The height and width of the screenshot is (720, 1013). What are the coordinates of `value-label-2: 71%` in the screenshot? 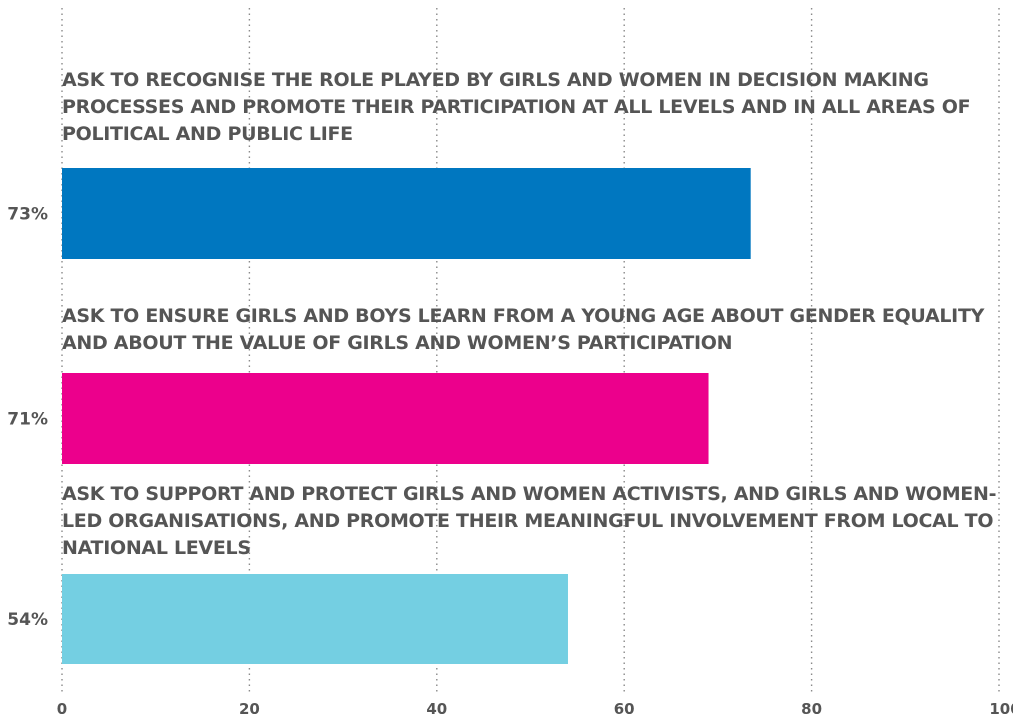 It's located at (27, 420).